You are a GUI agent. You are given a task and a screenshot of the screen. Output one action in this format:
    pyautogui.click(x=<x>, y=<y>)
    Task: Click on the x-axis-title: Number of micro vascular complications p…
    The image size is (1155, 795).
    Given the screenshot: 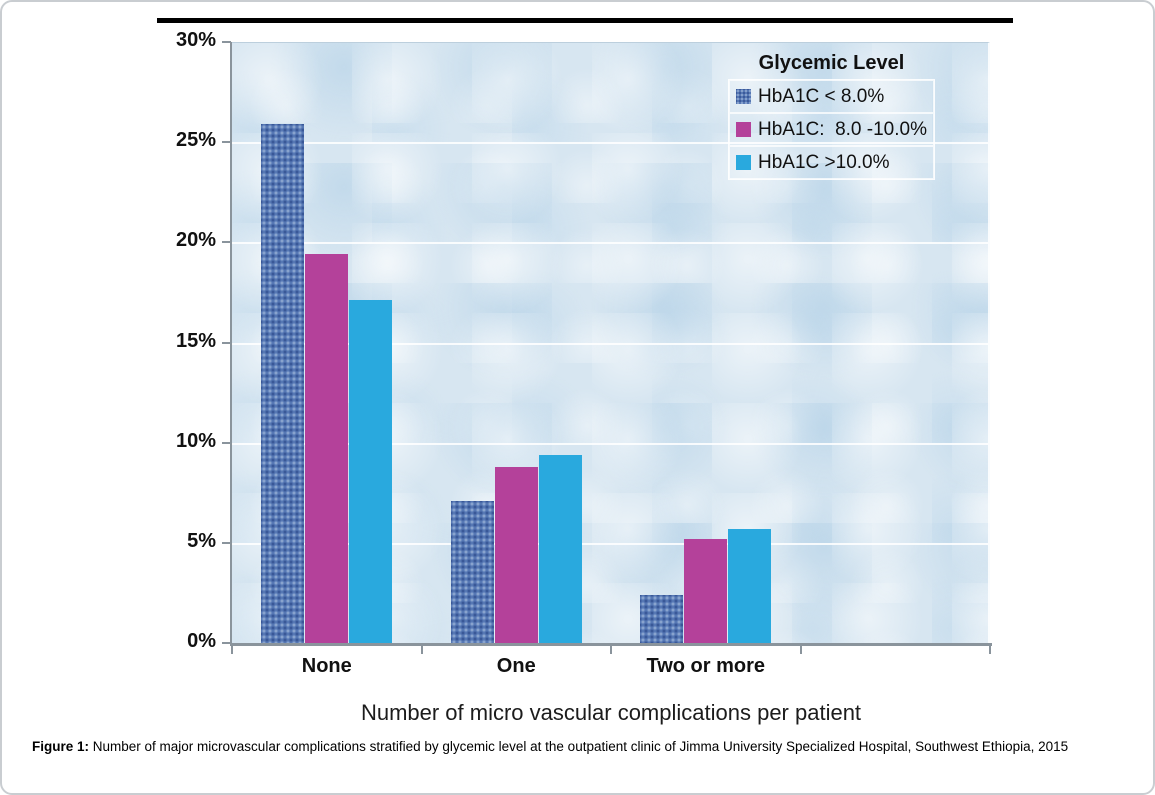 What is the action you would take?
    pyautogui.click(x=611, y=712)
    